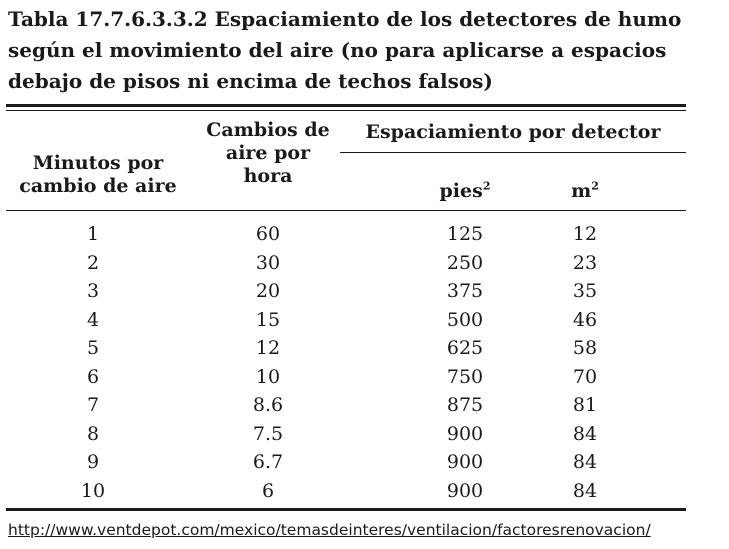 This screenshot has width=729, height=549. What do you see at coordinates (268, 376) in the screenshot?
I see `cell-air-changes: 10` at bounding box center [268, 376].